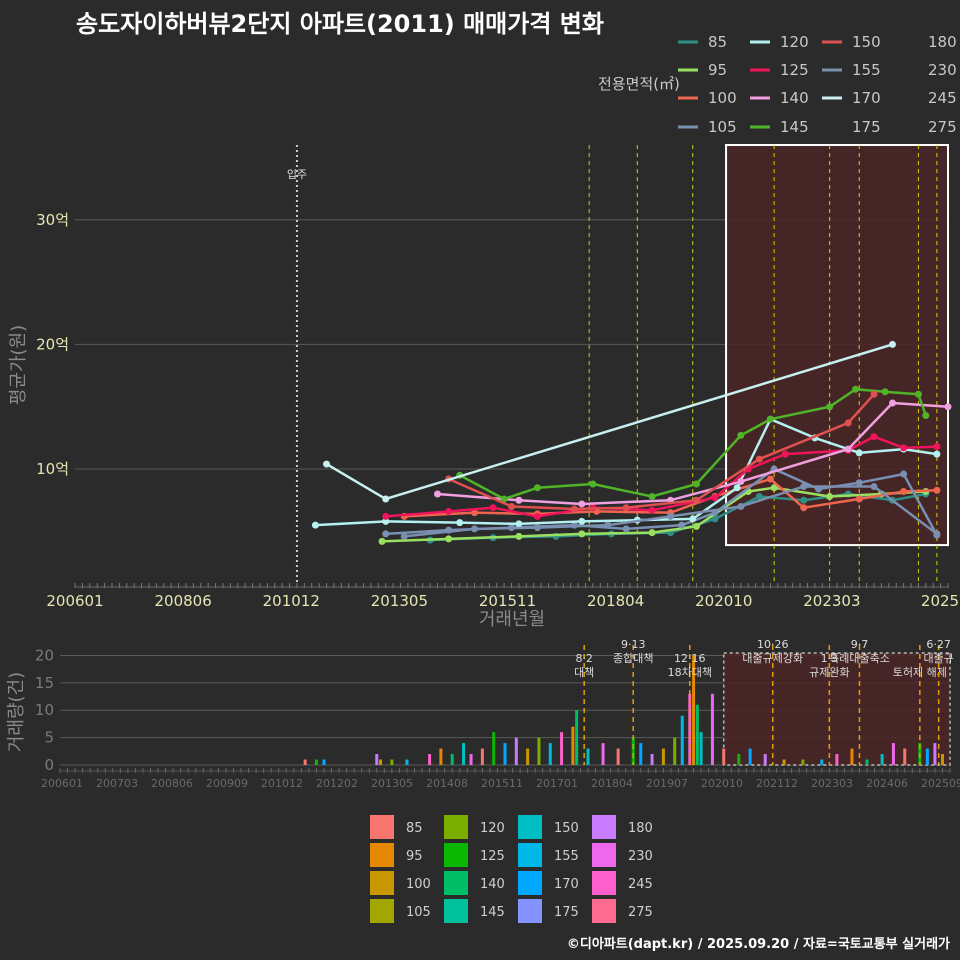 The height and width of the screenshot is (960, 960). What do you see at coordinates (860, 644) in the screenshot?
I see `policy-date: 9·7` at bounding box center [860, 644].